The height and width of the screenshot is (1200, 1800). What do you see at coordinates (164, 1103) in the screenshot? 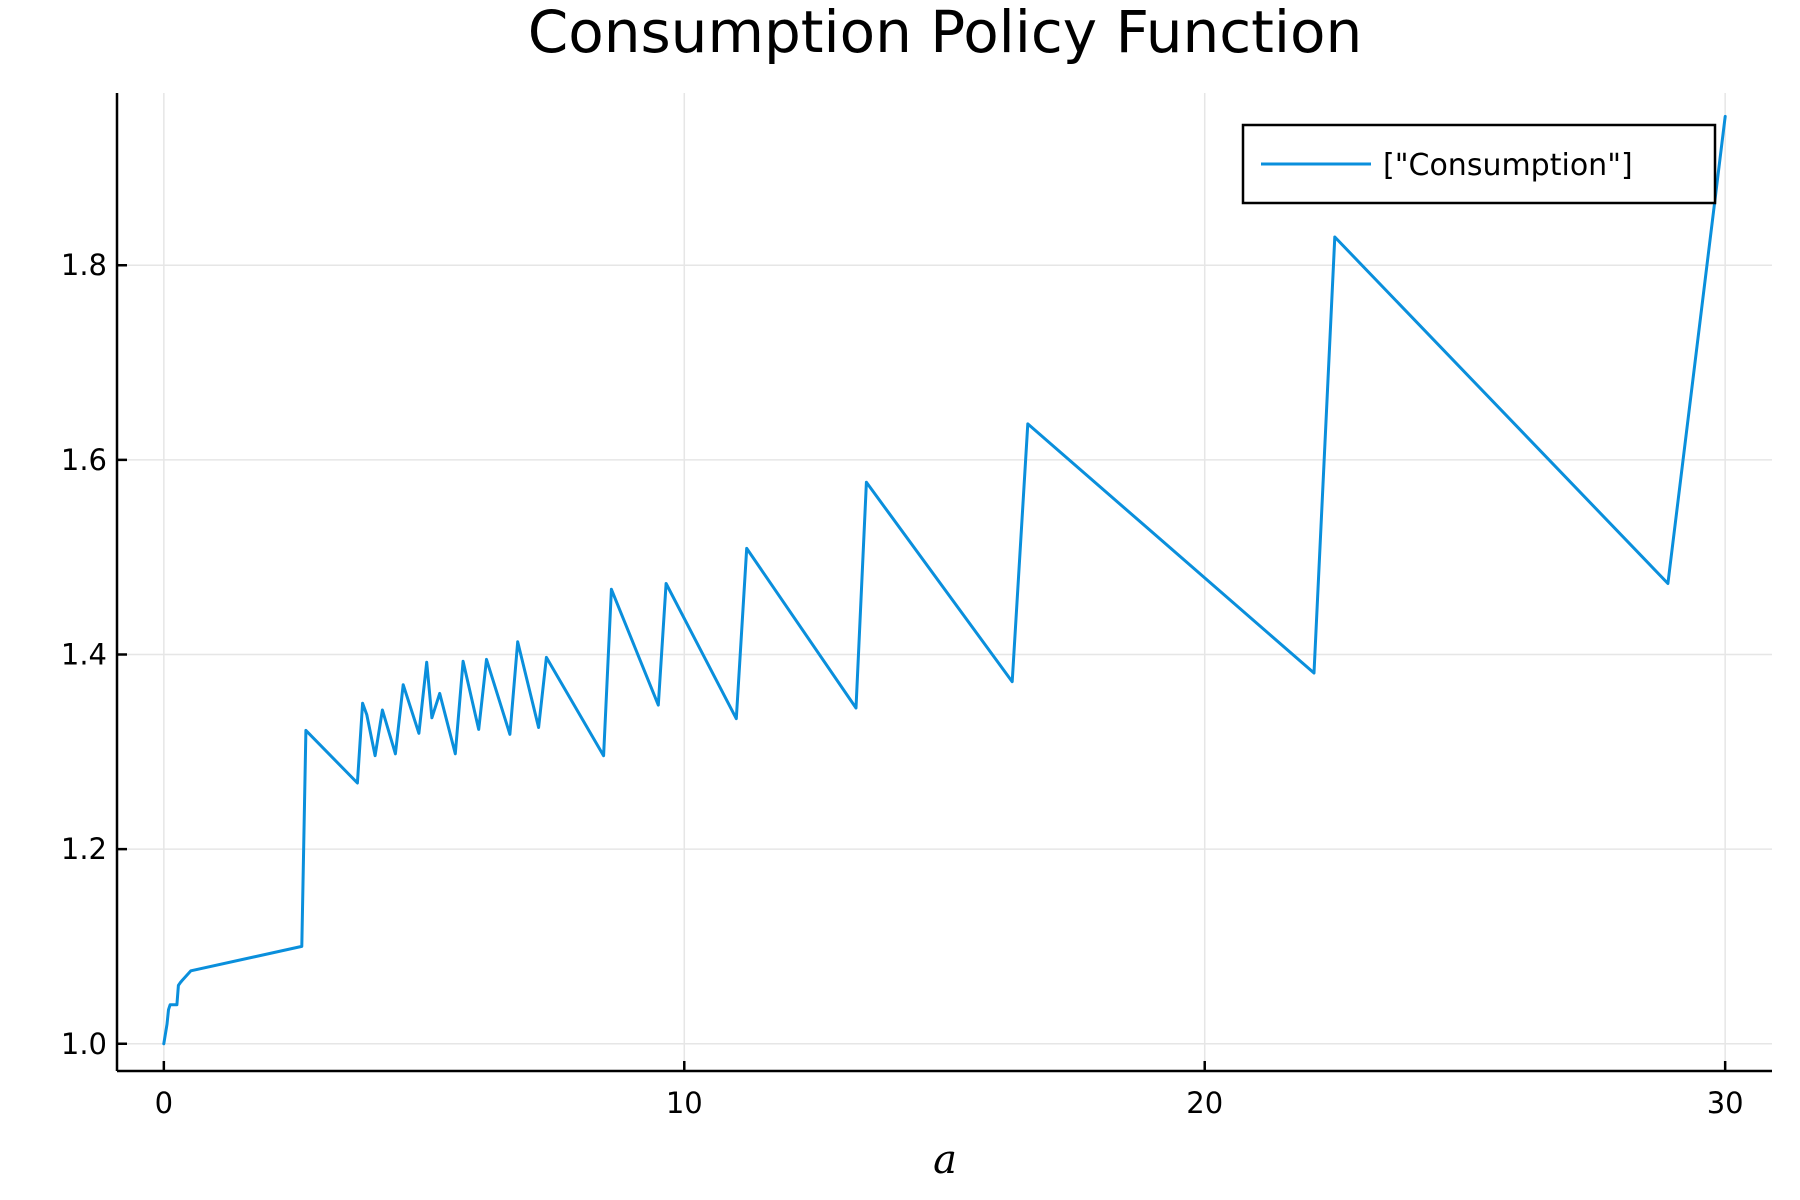
I see `x-tick-label: 0` at bounding box center [164, 1103].